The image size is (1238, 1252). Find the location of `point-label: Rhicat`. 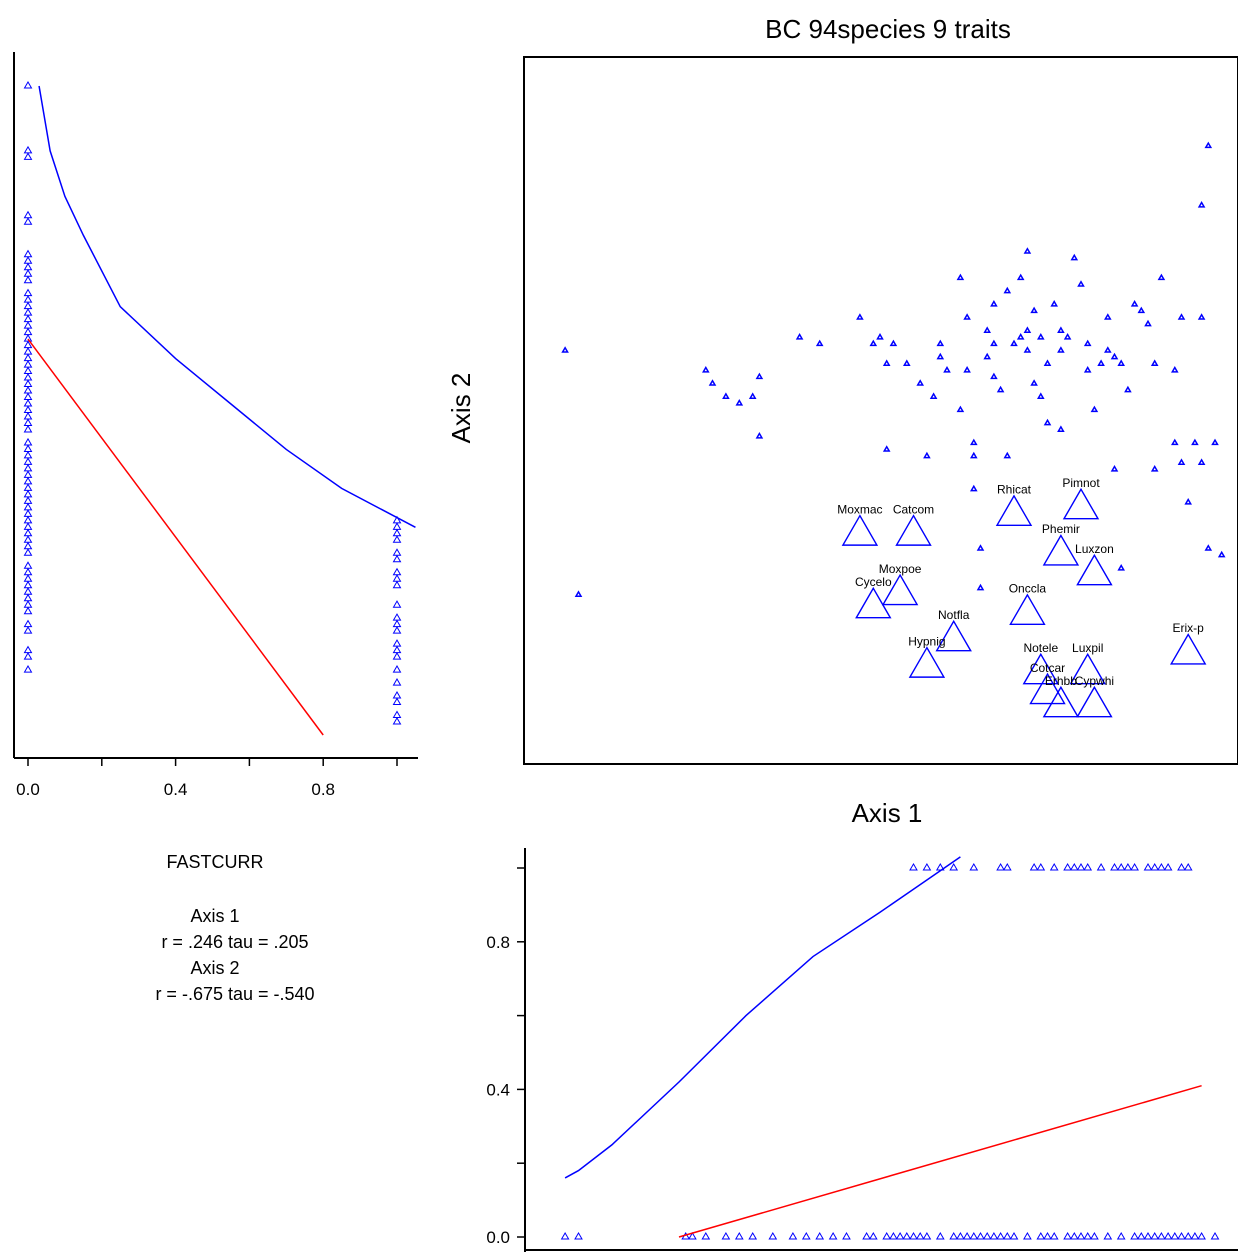

point-label: Rhicat is located at coordinates (1014, 490).